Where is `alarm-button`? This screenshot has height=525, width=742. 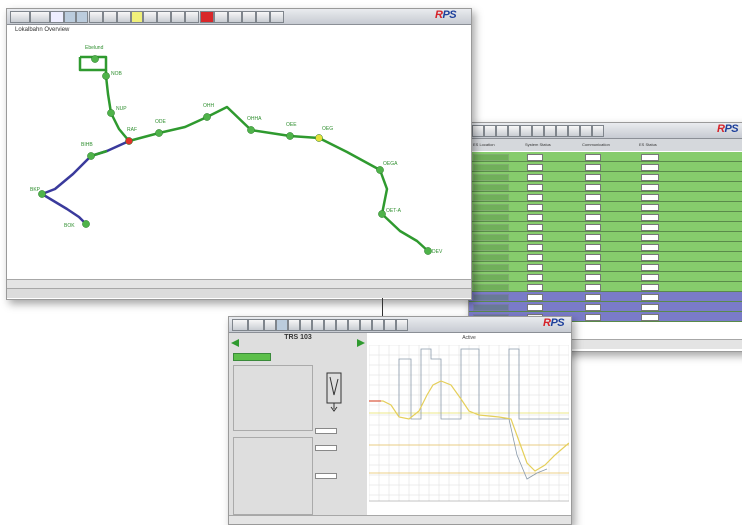
alarm-button is located at coordinates (207, 17).